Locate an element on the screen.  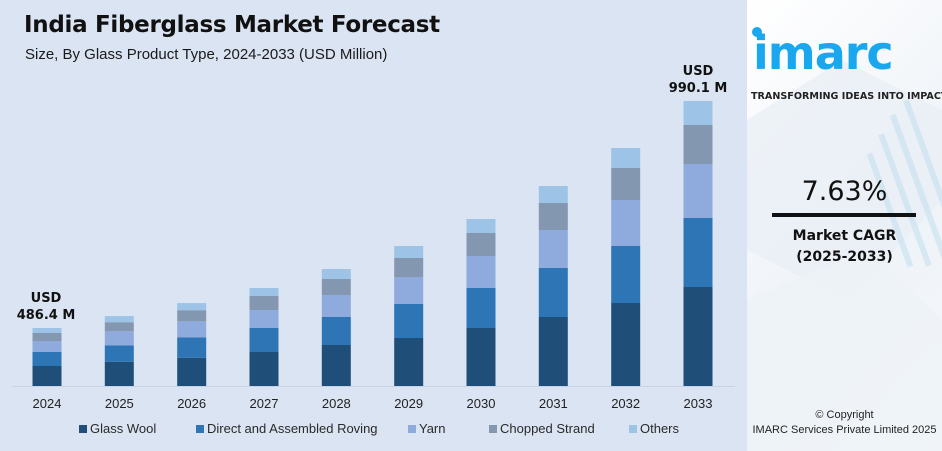
bar-segment-chopped-strand-2033 is located at coordinates (698, 144).